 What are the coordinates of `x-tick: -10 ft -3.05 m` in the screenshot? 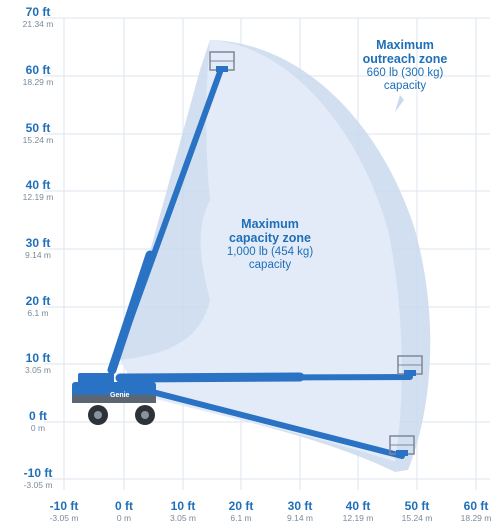 It's located at (64, 511).